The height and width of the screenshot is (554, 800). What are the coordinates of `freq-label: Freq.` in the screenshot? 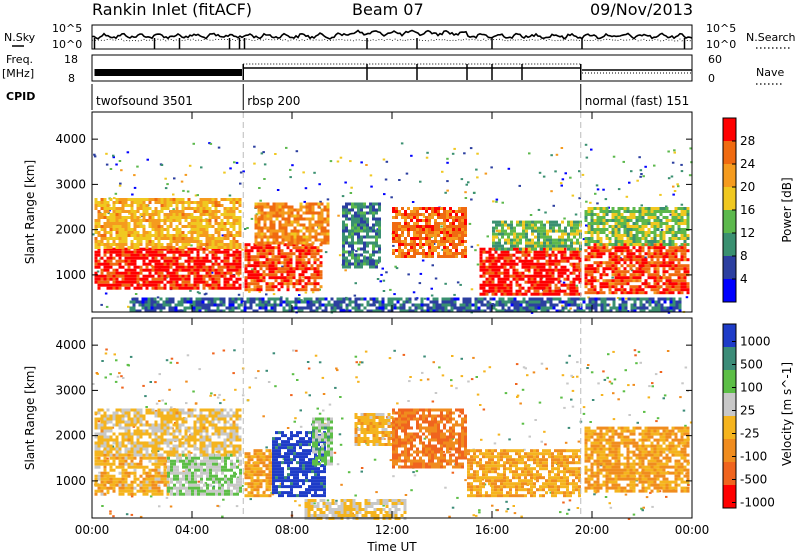 It's located at (19, 59).